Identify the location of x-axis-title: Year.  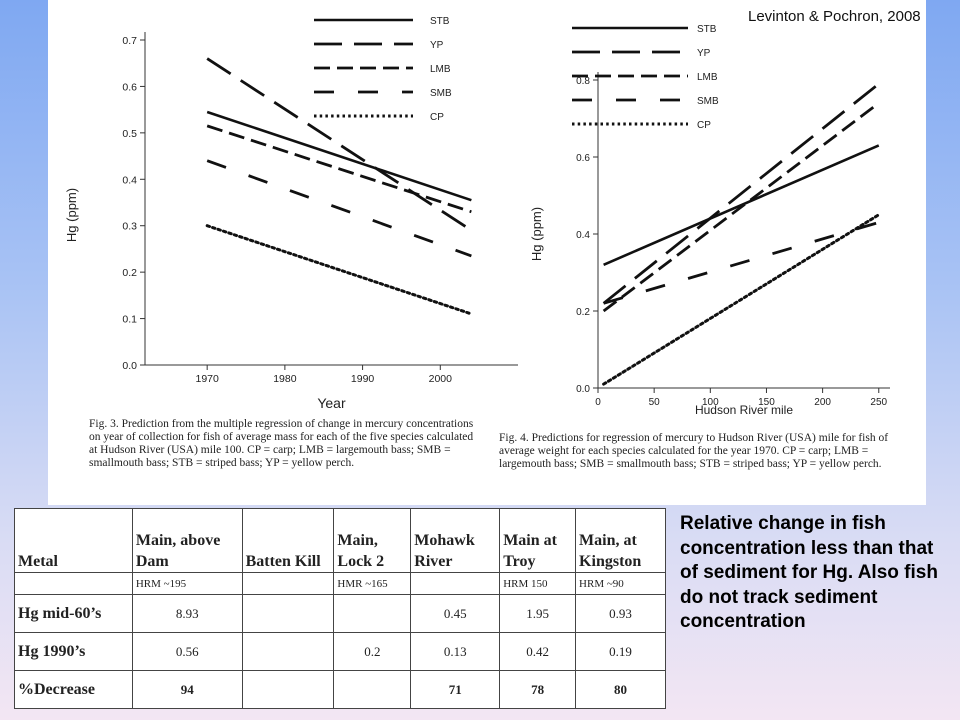
(331, 403).